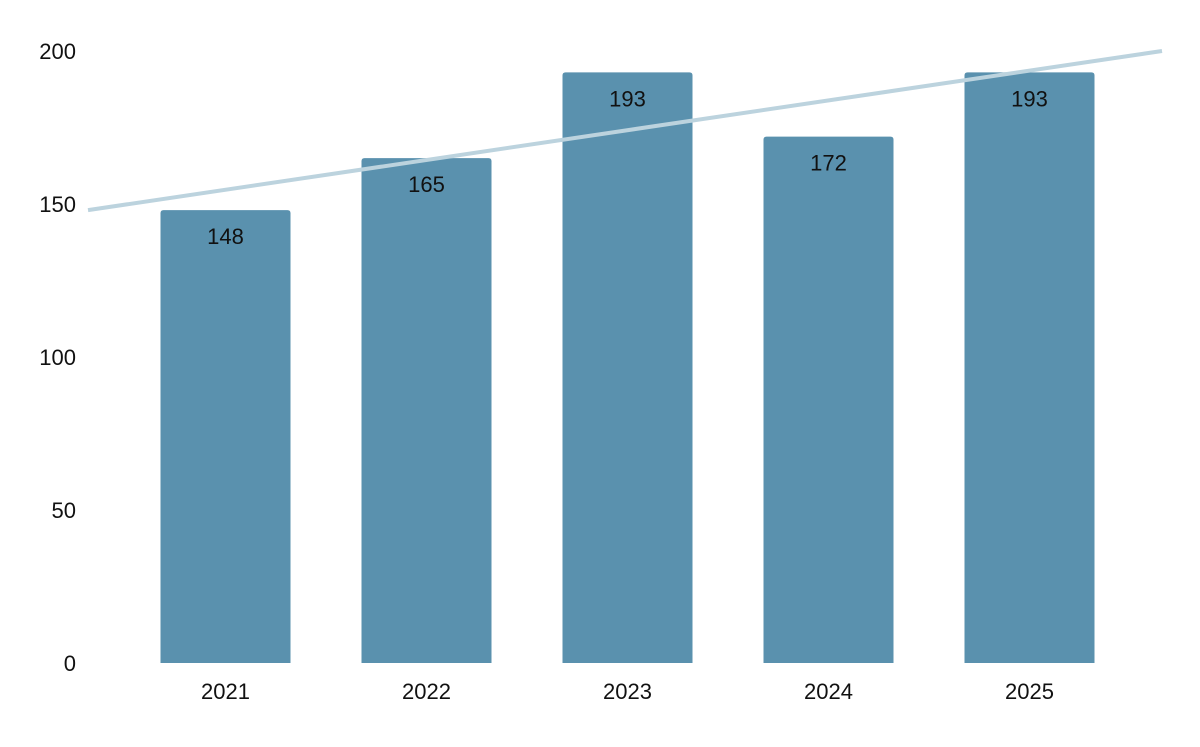 Image resolution: width=1200 pixels, height=747 pixels. I want to click on x-tick-label: 2023, so click(627, 691).